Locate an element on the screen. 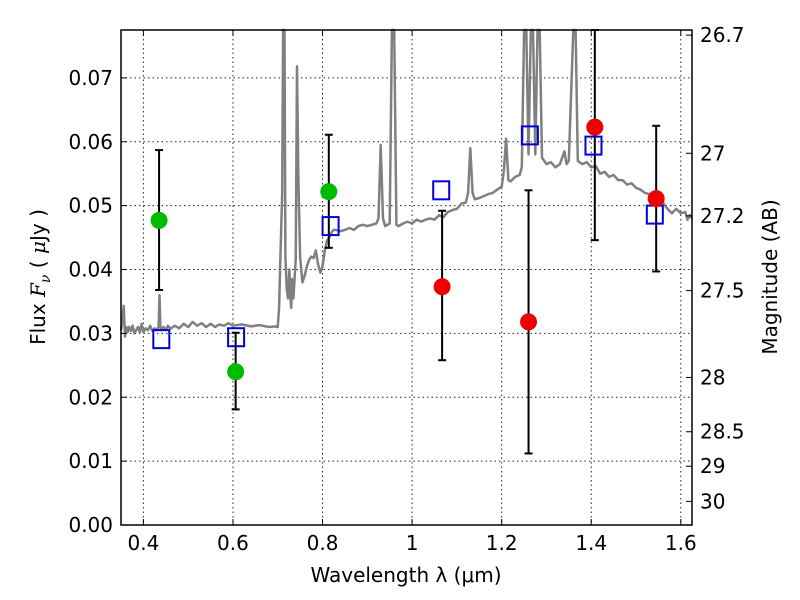 The height and width of the screenshot is (600, 800). y2-tick-label: 28.5 is located at coordinates (722, 432).